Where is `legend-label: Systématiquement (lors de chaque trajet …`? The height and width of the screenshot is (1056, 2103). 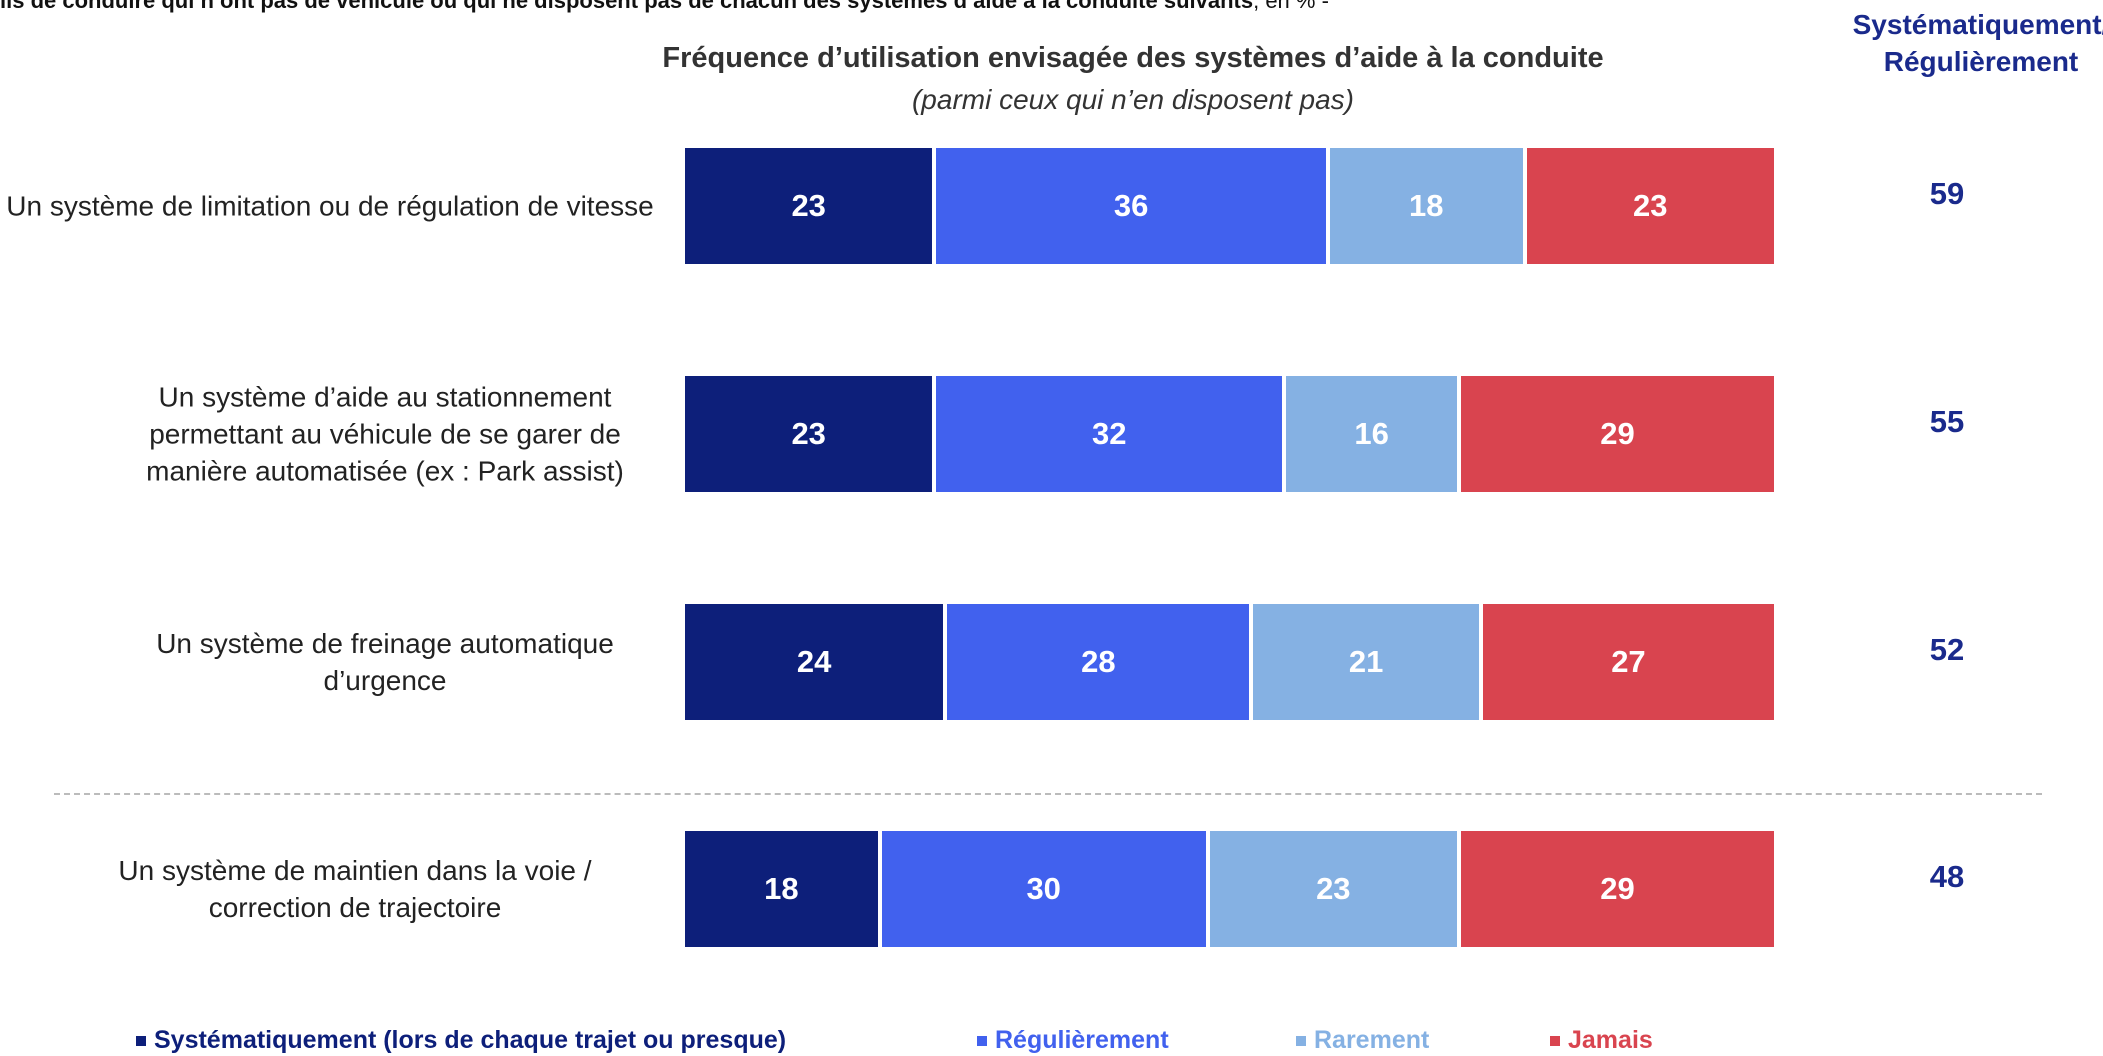
legend-label: Systématiquement (lors de chaque trajet … is located at coordinates (470, 1040).